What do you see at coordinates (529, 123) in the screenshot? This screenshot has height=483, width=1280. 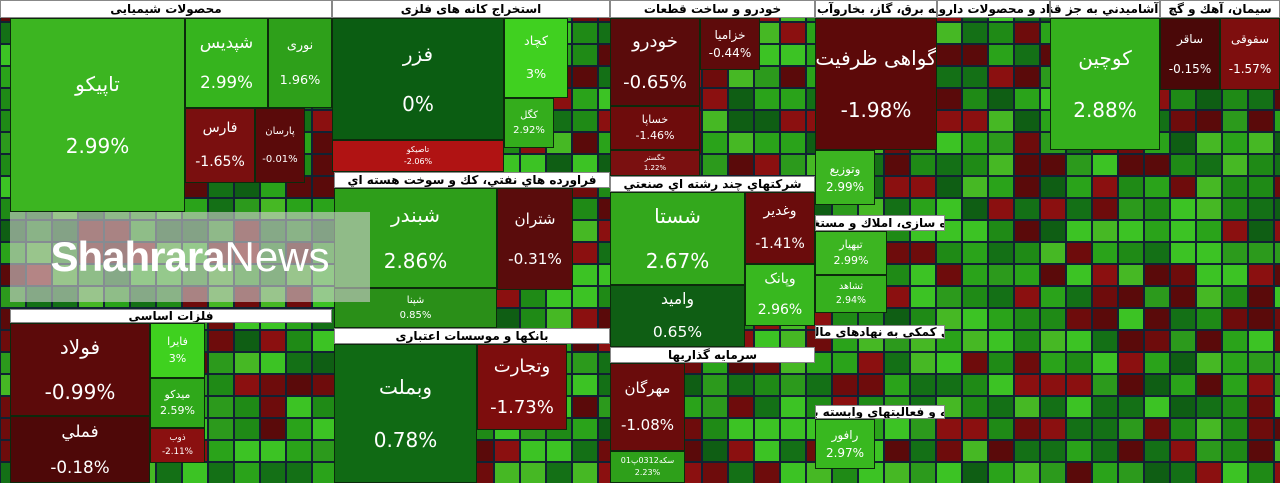 I see `stock-tile: کگل 2.92%` at bounding box center [529, 123].